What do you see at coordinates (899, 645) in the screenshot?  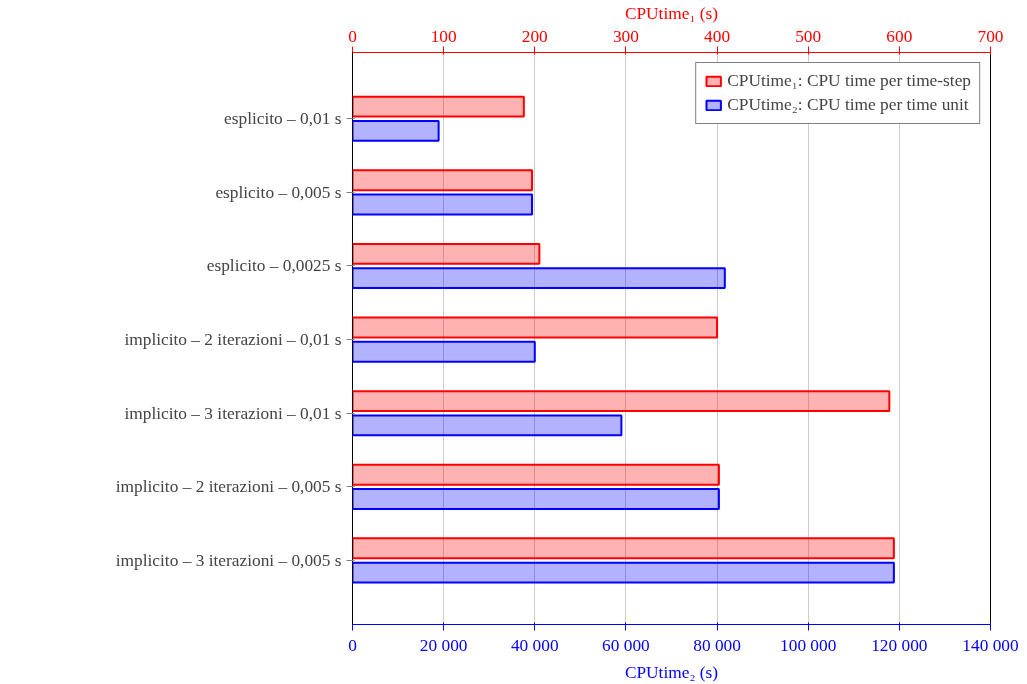 I see `x-tick-label: 120 000` at bounding box center [899, 645].